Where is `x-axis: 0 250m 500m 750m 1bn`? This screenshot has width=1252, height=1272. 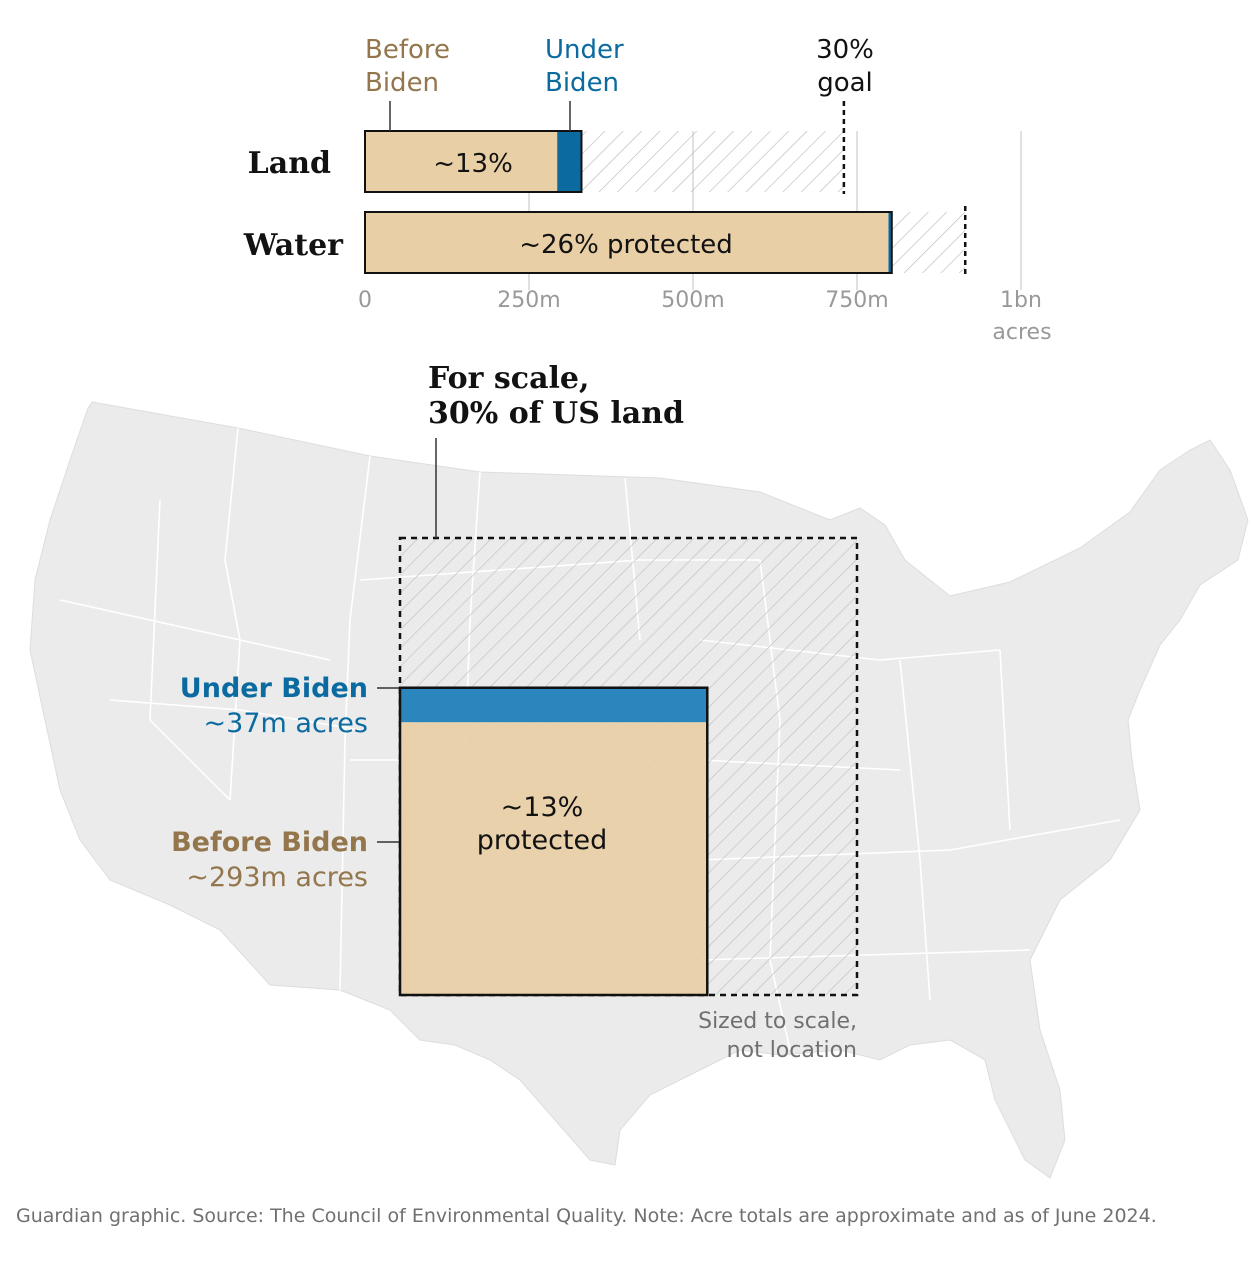 x-axis: 0 250m 500m 750m 1bn is located at coordinates (700, 300).